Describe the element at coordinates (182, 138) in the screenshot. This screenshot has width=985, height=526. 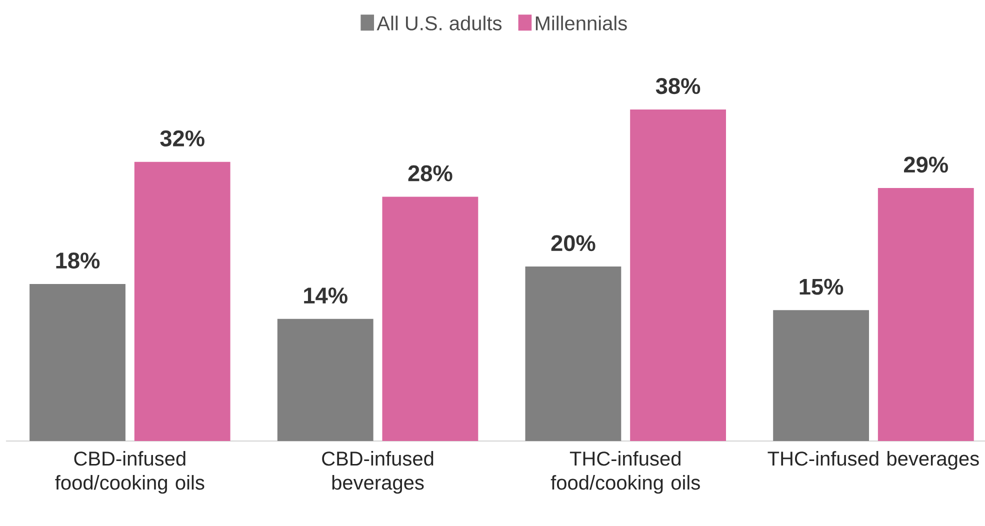
I see `data-label: 32%` at that location.